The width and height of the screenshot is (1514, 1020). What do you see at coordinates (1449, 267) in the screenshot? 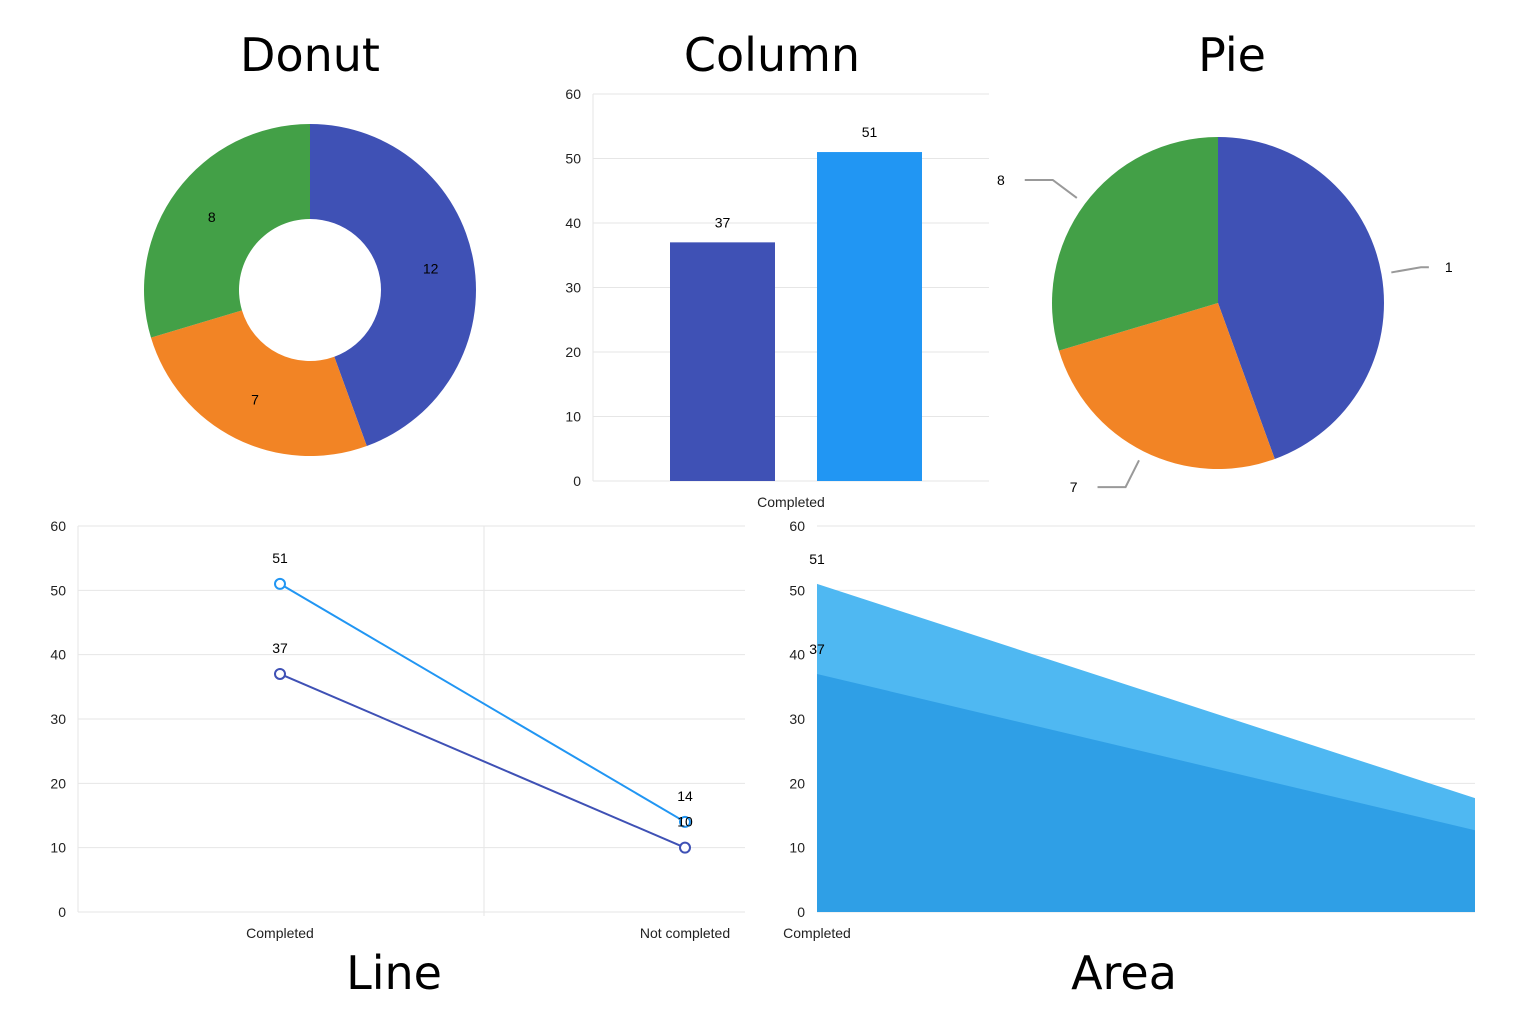
I see `pie-slice-label: 1` at bounding box center [1449, 267].